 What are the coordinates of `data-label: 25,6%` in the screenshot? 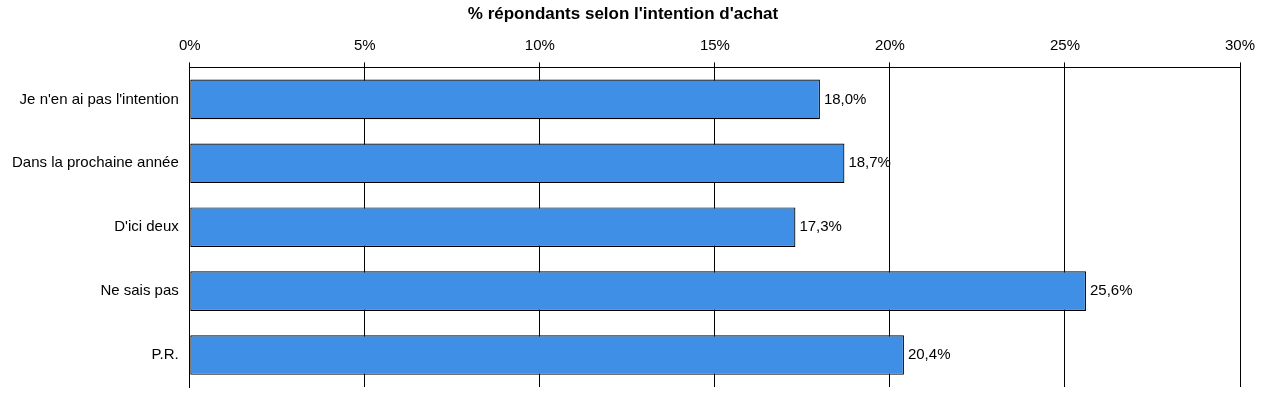 It's located at (1111, 290).